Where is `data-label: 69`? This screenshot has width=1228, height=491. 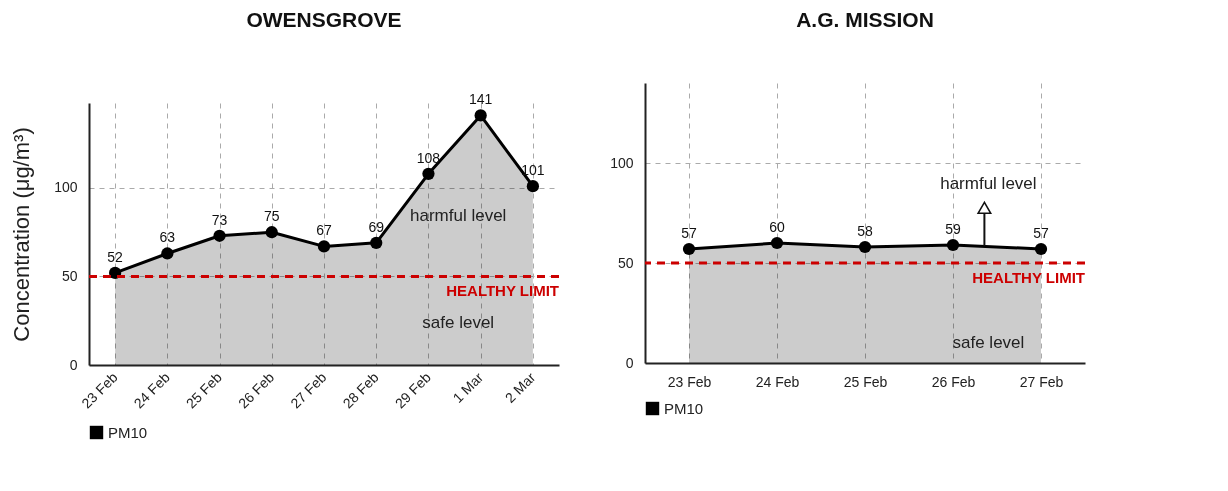 data-label: 69 is located at coordinates (376, 226).